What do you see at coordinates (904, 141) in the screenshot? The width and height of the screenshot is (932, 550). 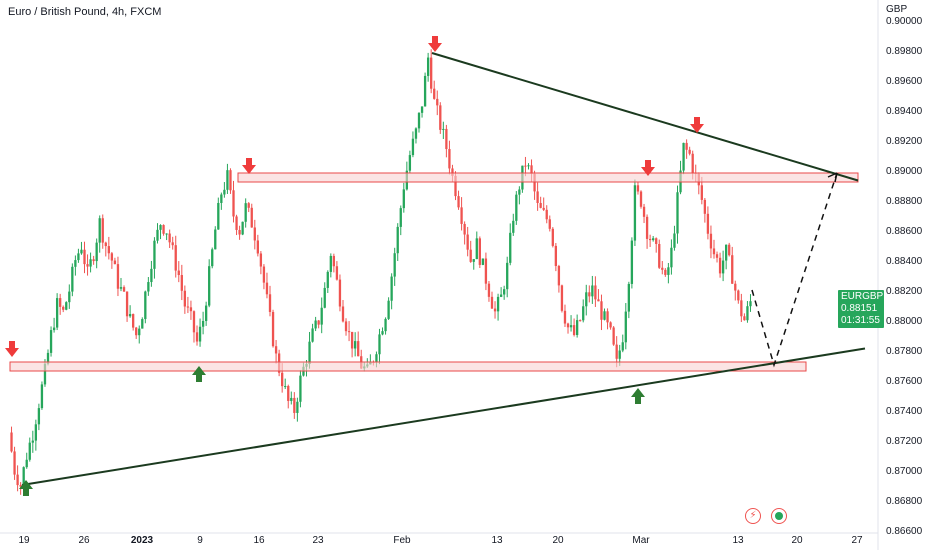 I see `y-tick-label: 0.89200` at bounding box center [904, 141].